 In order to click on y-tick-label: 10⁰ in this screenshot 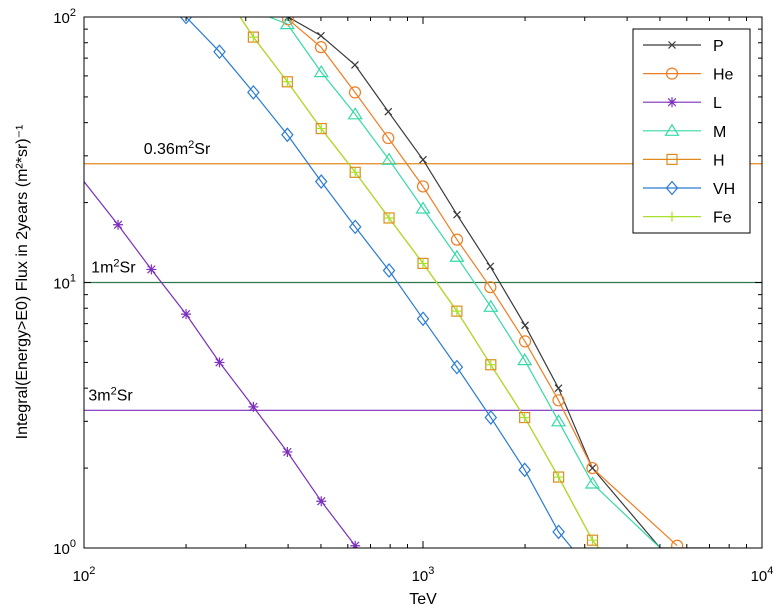, I will do `click(64, 548)`.